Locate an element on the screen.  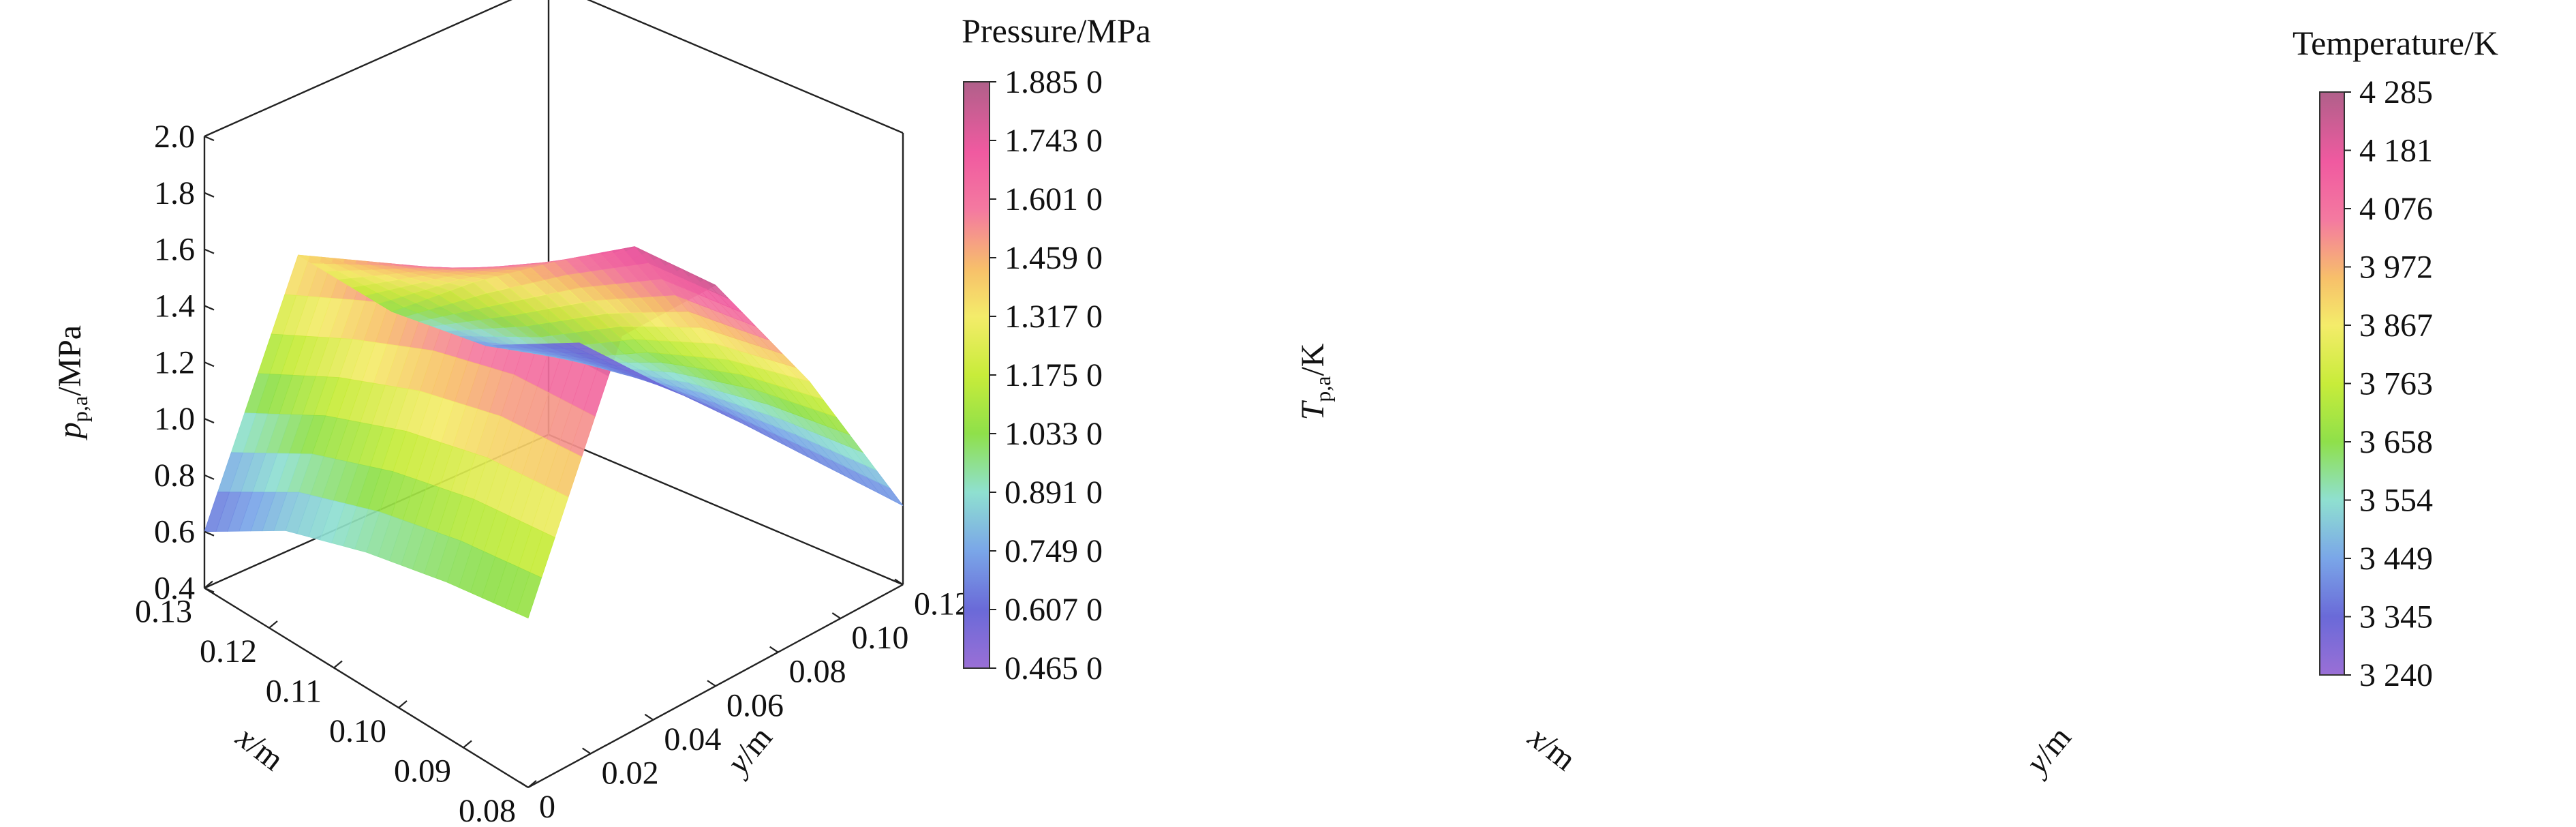
y-tick-label: 0.06 is located at coordinates (755, 705).